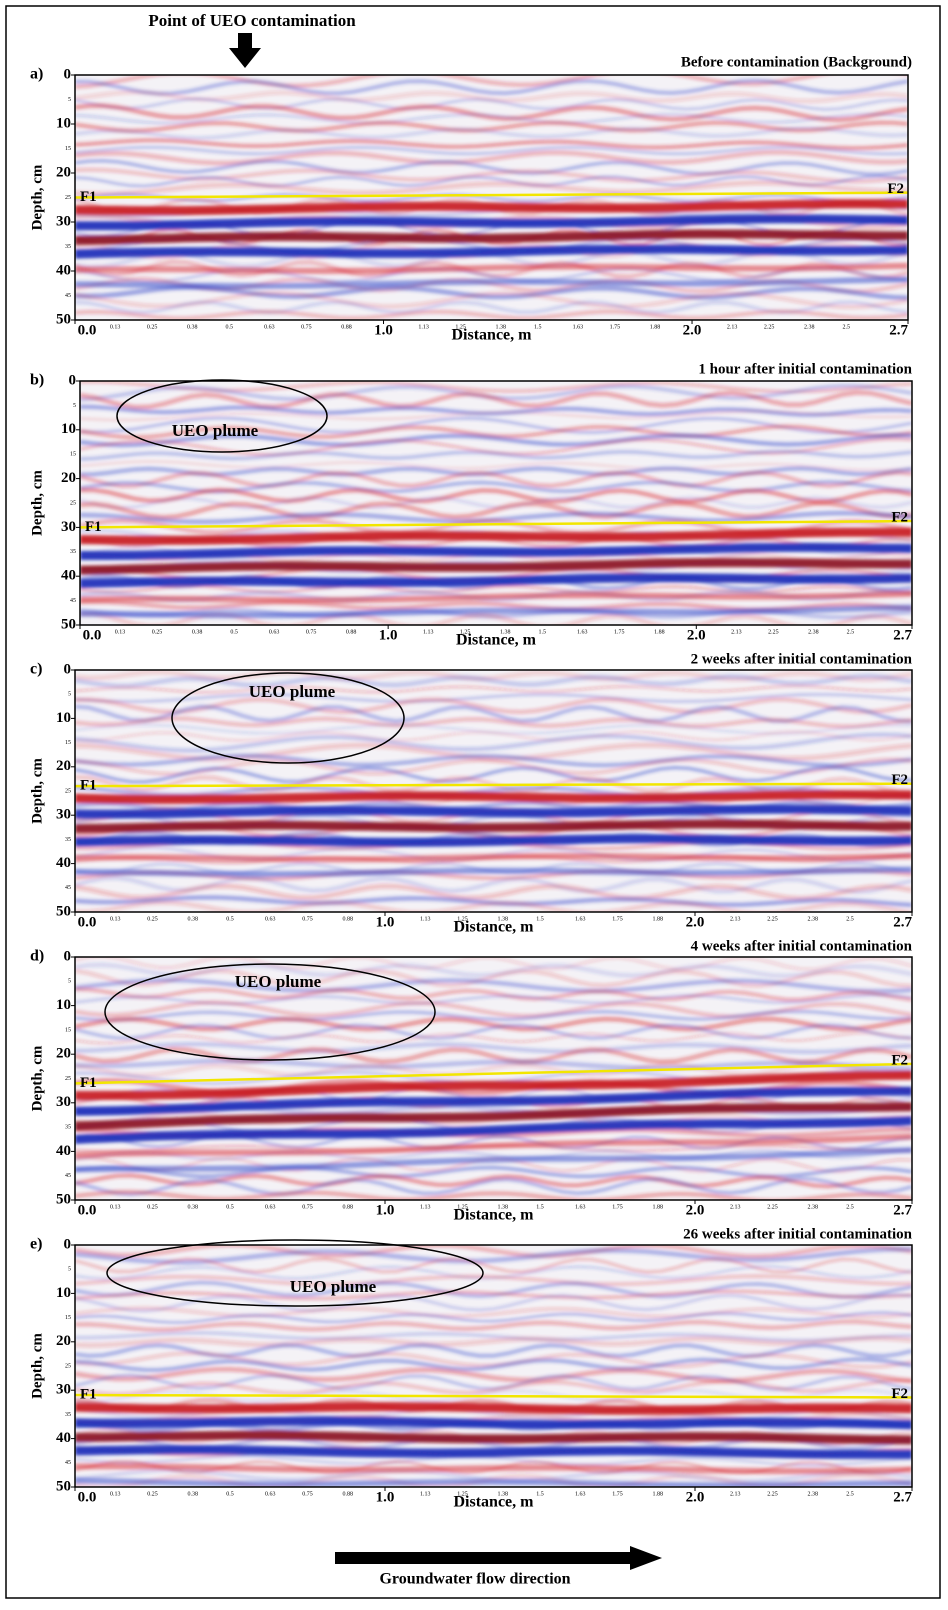  I want to click on panel-title: Before contamination (Background), so click(796, 62).